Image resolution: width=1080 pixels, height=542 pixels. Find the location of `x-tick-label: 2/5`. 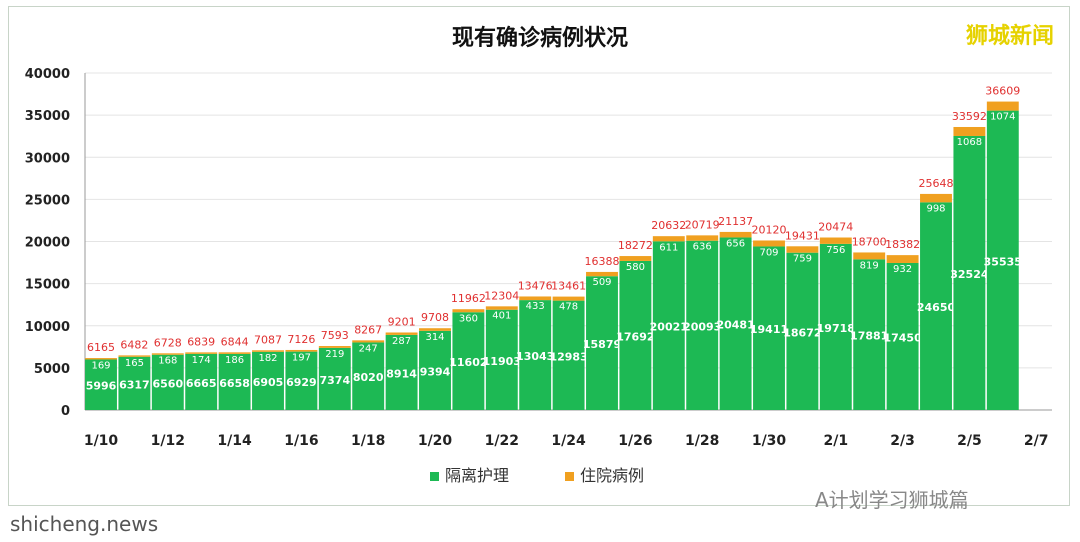

x-tick-label: 2/5 is located at coordinates (969, 441).